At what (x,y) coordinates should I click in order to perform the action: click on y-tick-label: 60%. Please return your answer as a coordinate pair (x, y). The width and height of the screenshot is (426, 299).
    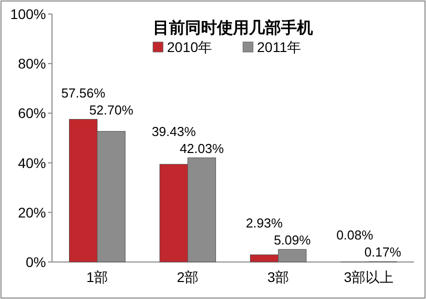
    Looking at the image, I should click on (32, 113).